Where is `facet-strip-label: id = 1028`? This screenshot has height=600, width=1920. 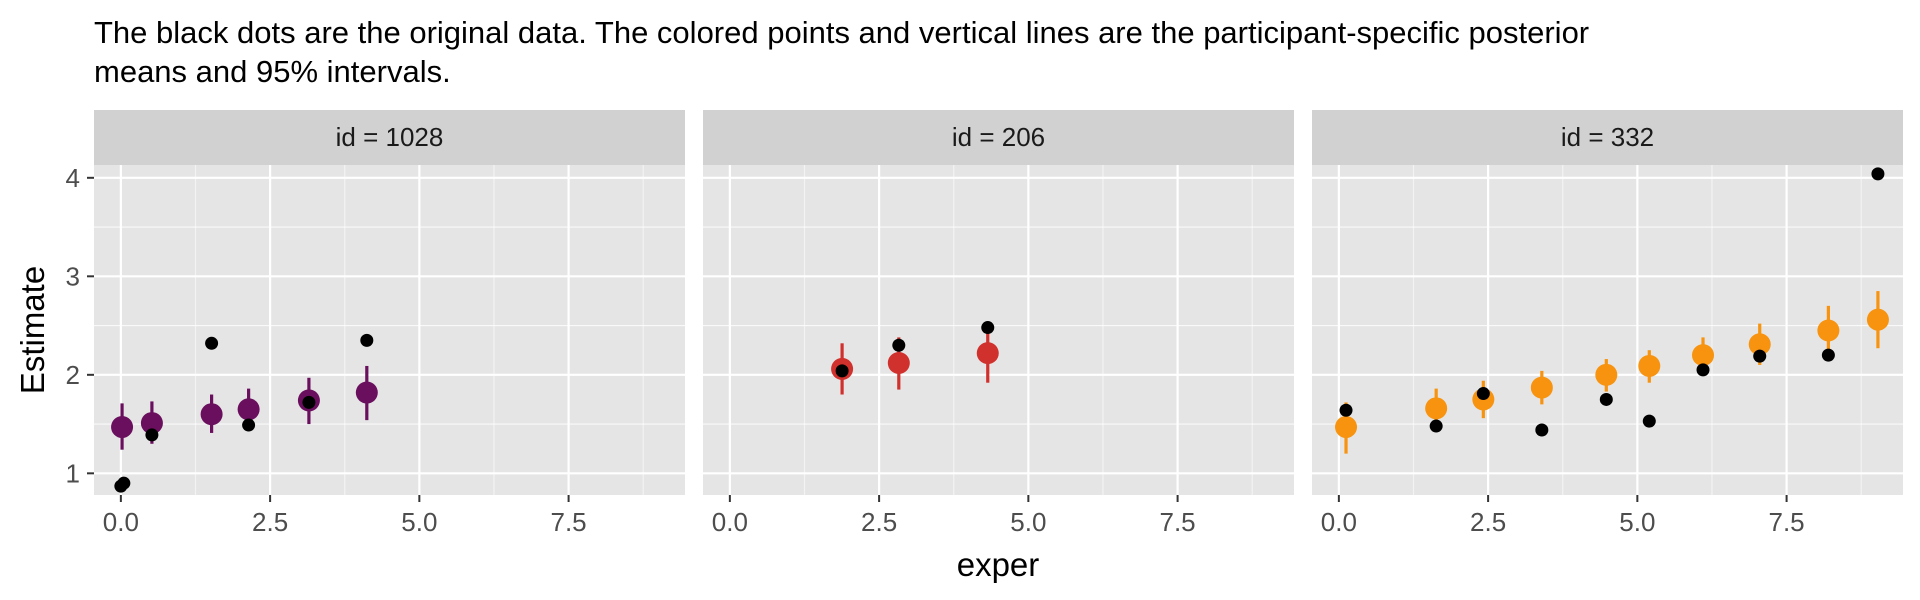
facet-strip-label: id = 1028 is located at coordinates (390, 137).